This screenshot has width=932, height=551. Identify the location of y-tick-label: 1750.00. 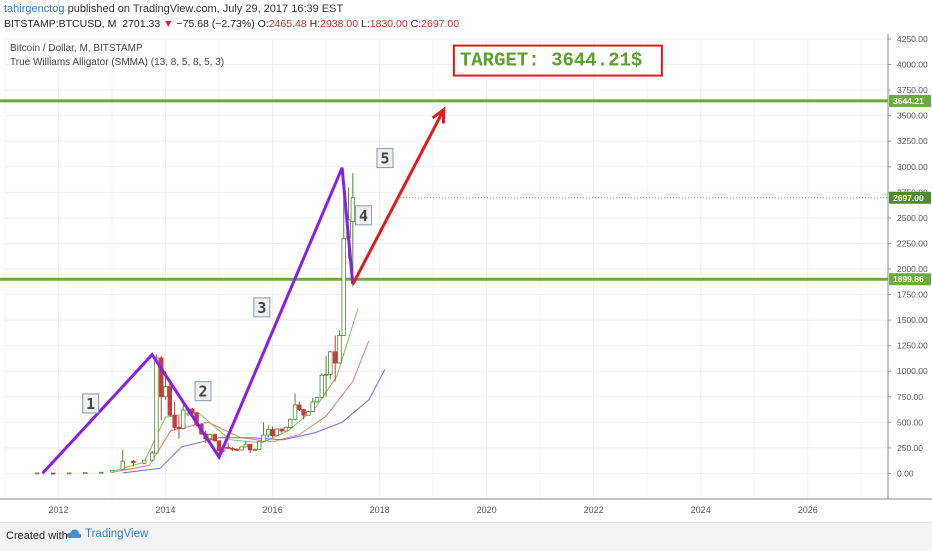
(912, 295).